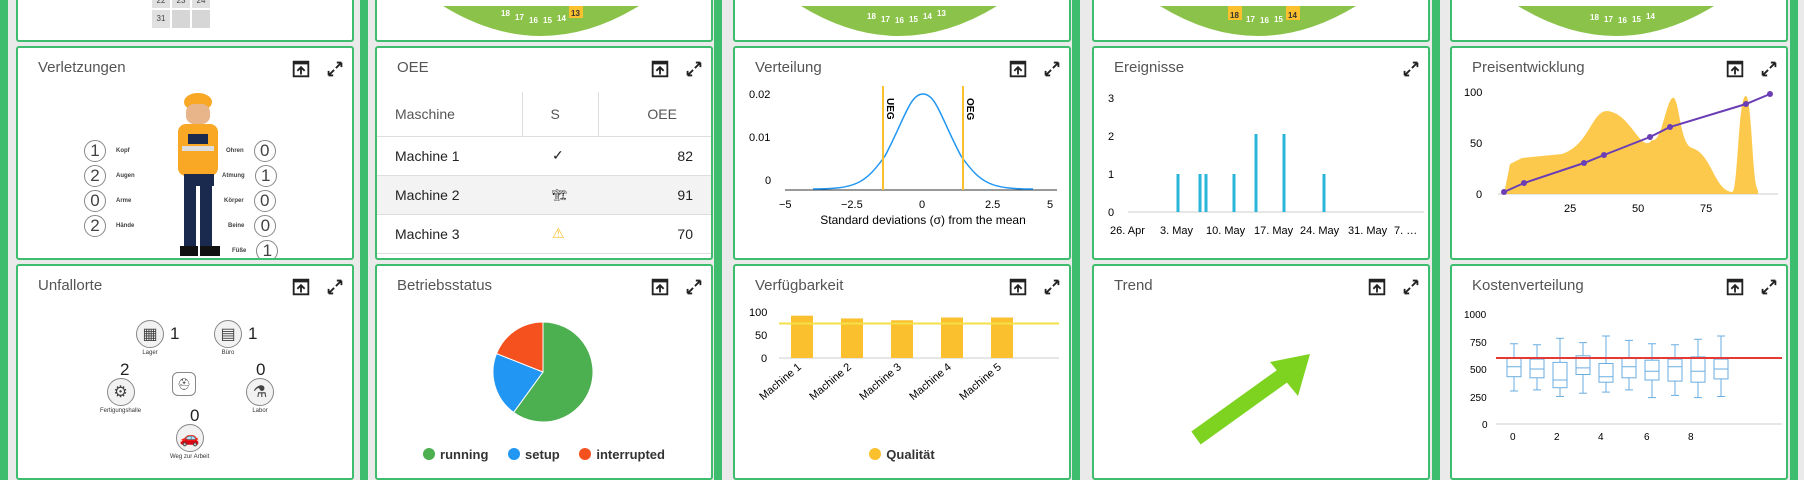  What do you see at coordinates (1226, 231) in the screenshot?
I see `svg-text: 10. May` at bounding box center [1226, 231].